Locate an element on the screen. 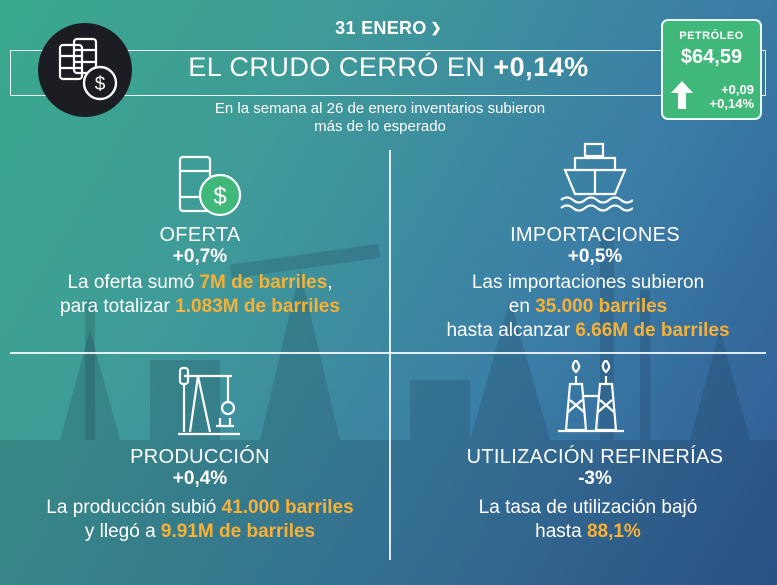  refinerias-line-2: hasta 88,1% is located at coordinates (585, 532).